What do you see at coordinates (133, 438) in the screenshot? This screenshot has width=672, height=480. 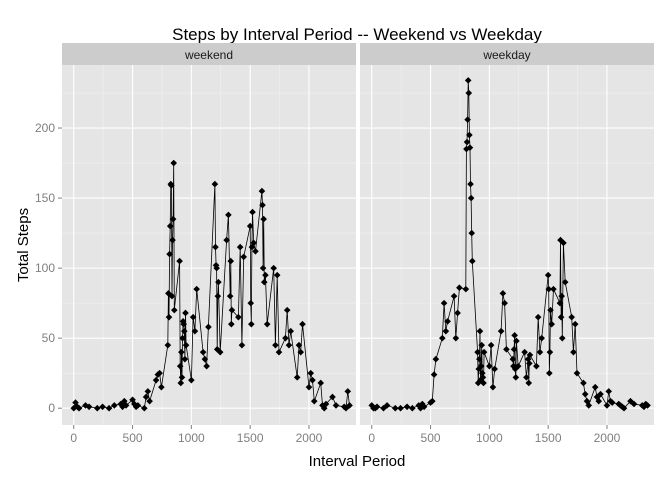 I see `x-tick-label: 500` at bounding box center [133, 438].